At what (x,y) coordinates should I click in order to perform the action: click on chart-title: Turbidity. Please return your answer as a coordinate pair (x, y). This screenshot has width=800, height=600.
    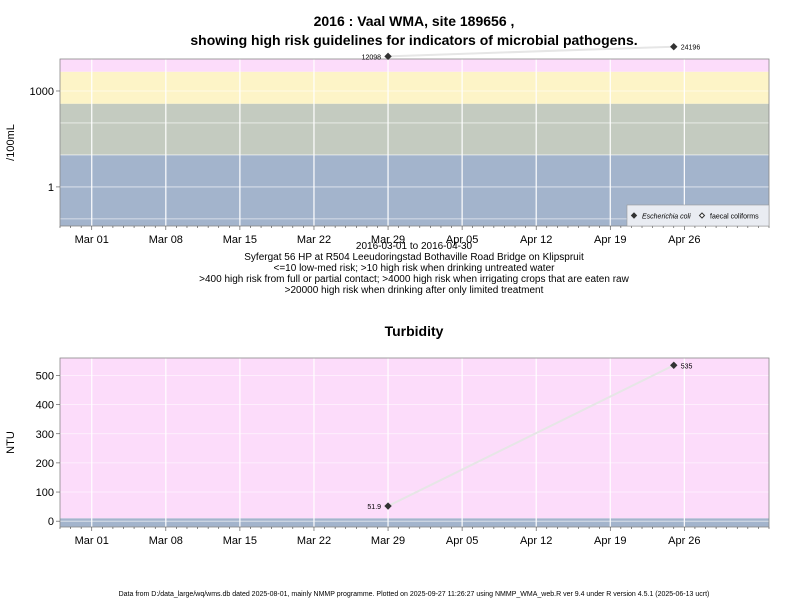
    Looking at the image, I should click on (414, 331).